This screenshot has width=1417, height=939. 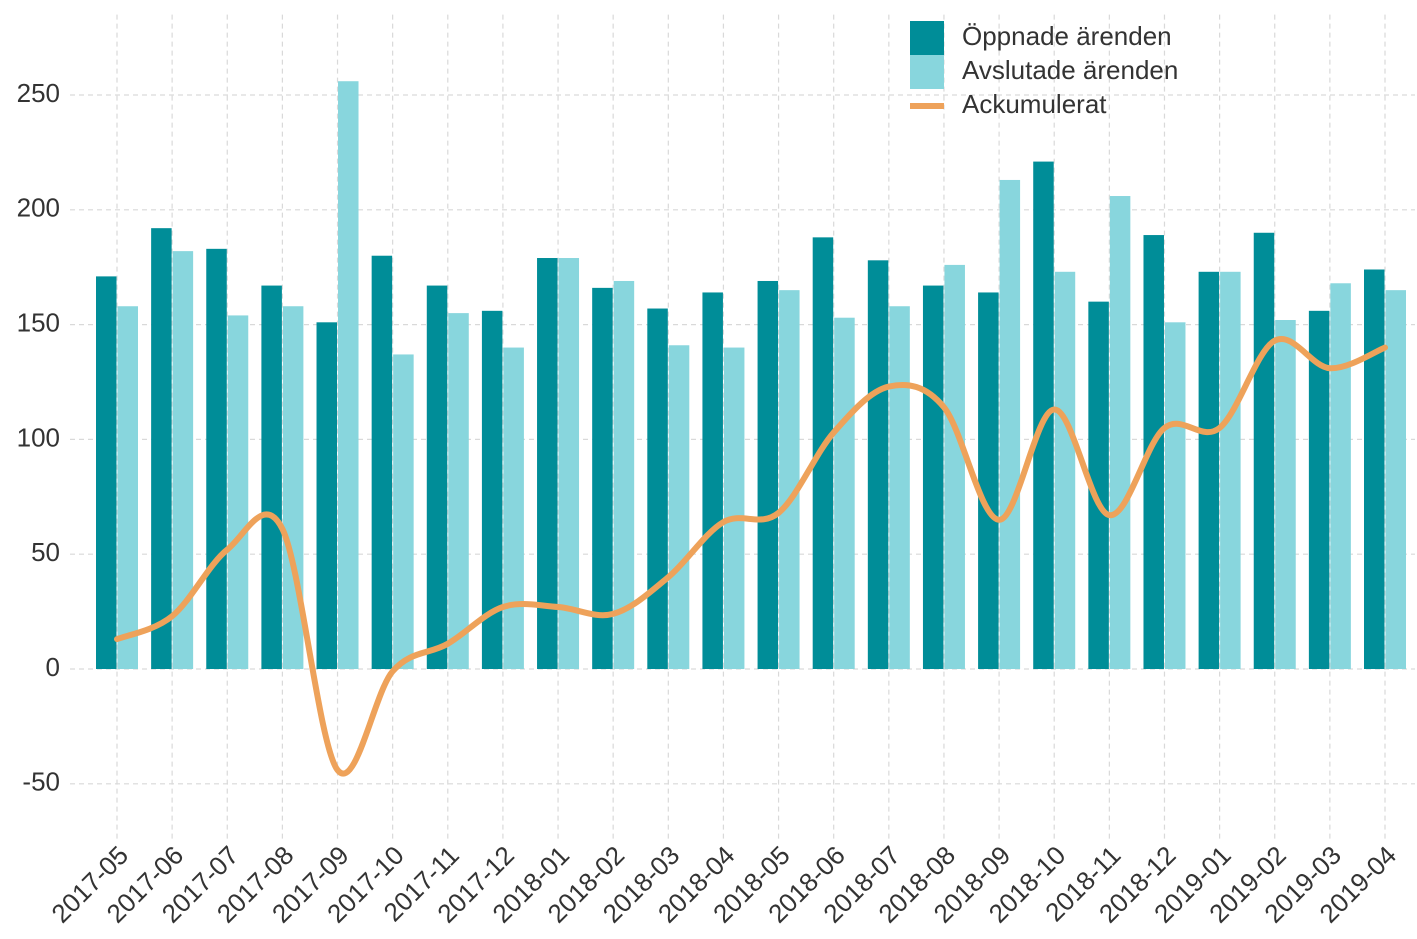 I want to click on legend-label: Ackumulerat, so click(x=1034, y=104).